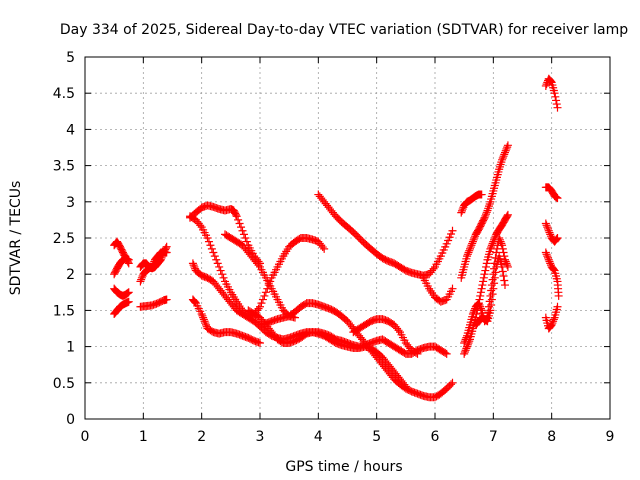 The width and height of the screenshot is (640, 480). I want to click on y-tick-label: 0, so click(70, 420).